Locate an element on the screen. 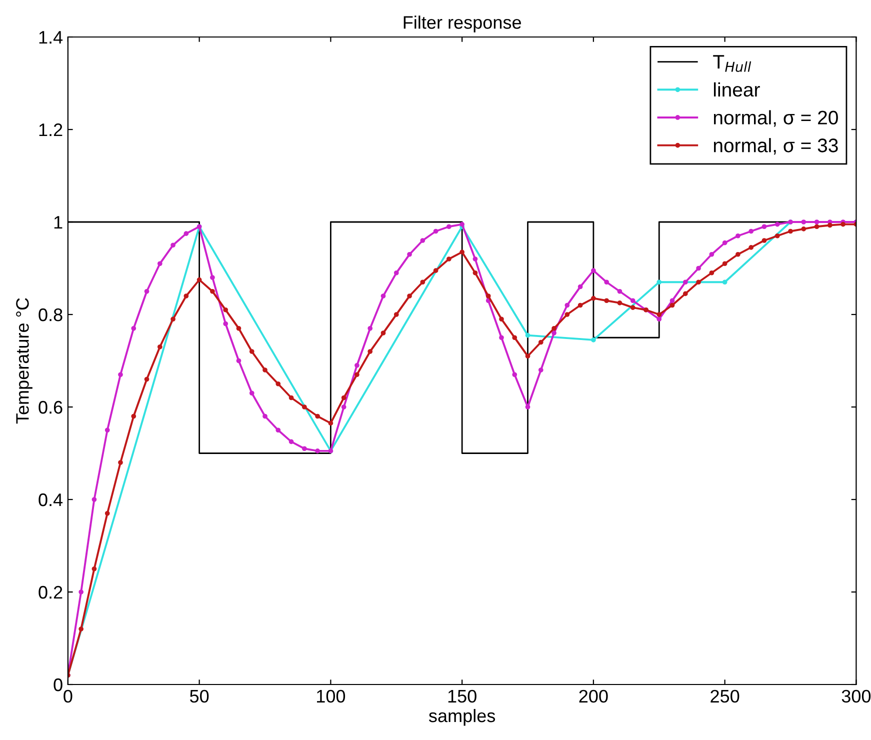 This screenshot has height=740, width=871. x-tick-label: 150 is located at coordinates (462, 696).